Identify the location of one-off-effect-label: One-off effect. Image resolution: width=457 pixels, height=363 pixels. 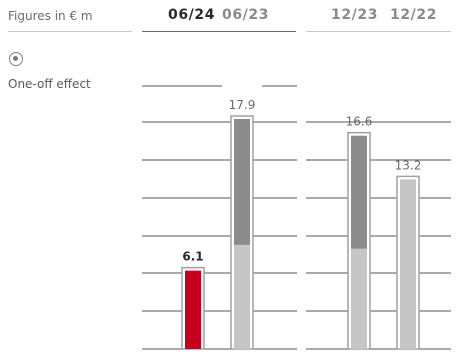
(49, 84).